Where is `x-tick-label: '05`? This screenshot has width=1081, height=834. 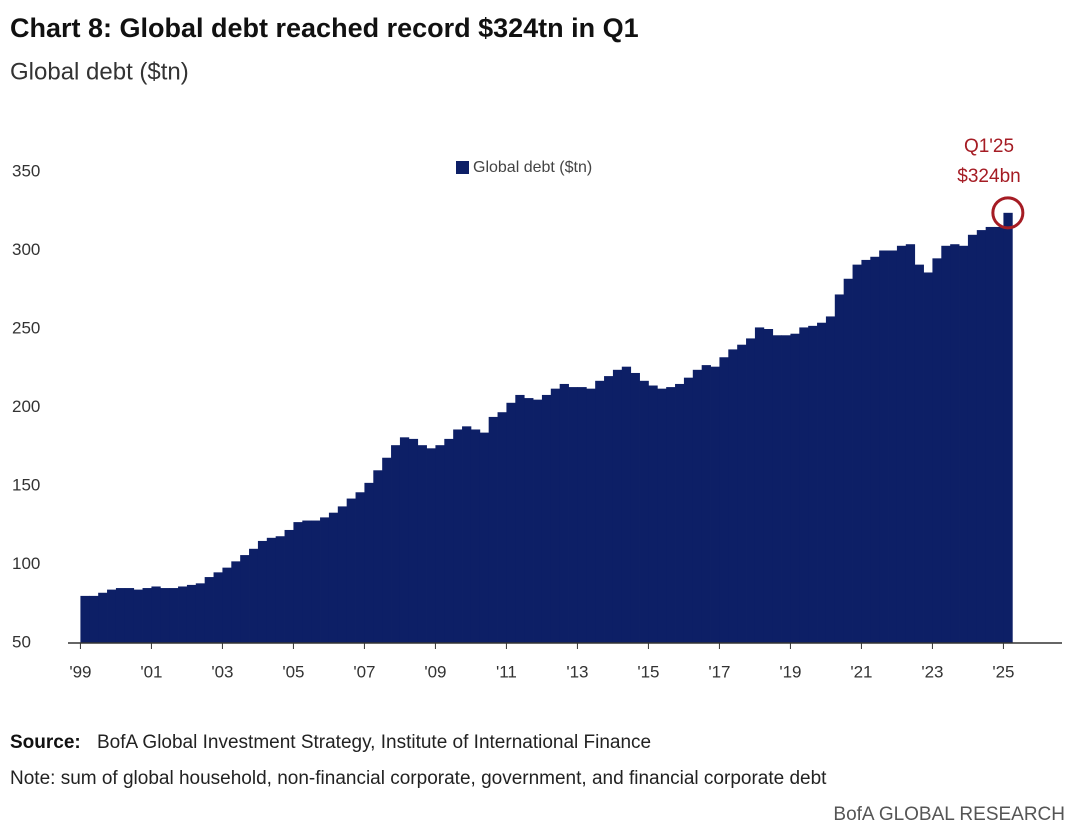 x-tick-label: '05 is located at coordinates (293, 671).